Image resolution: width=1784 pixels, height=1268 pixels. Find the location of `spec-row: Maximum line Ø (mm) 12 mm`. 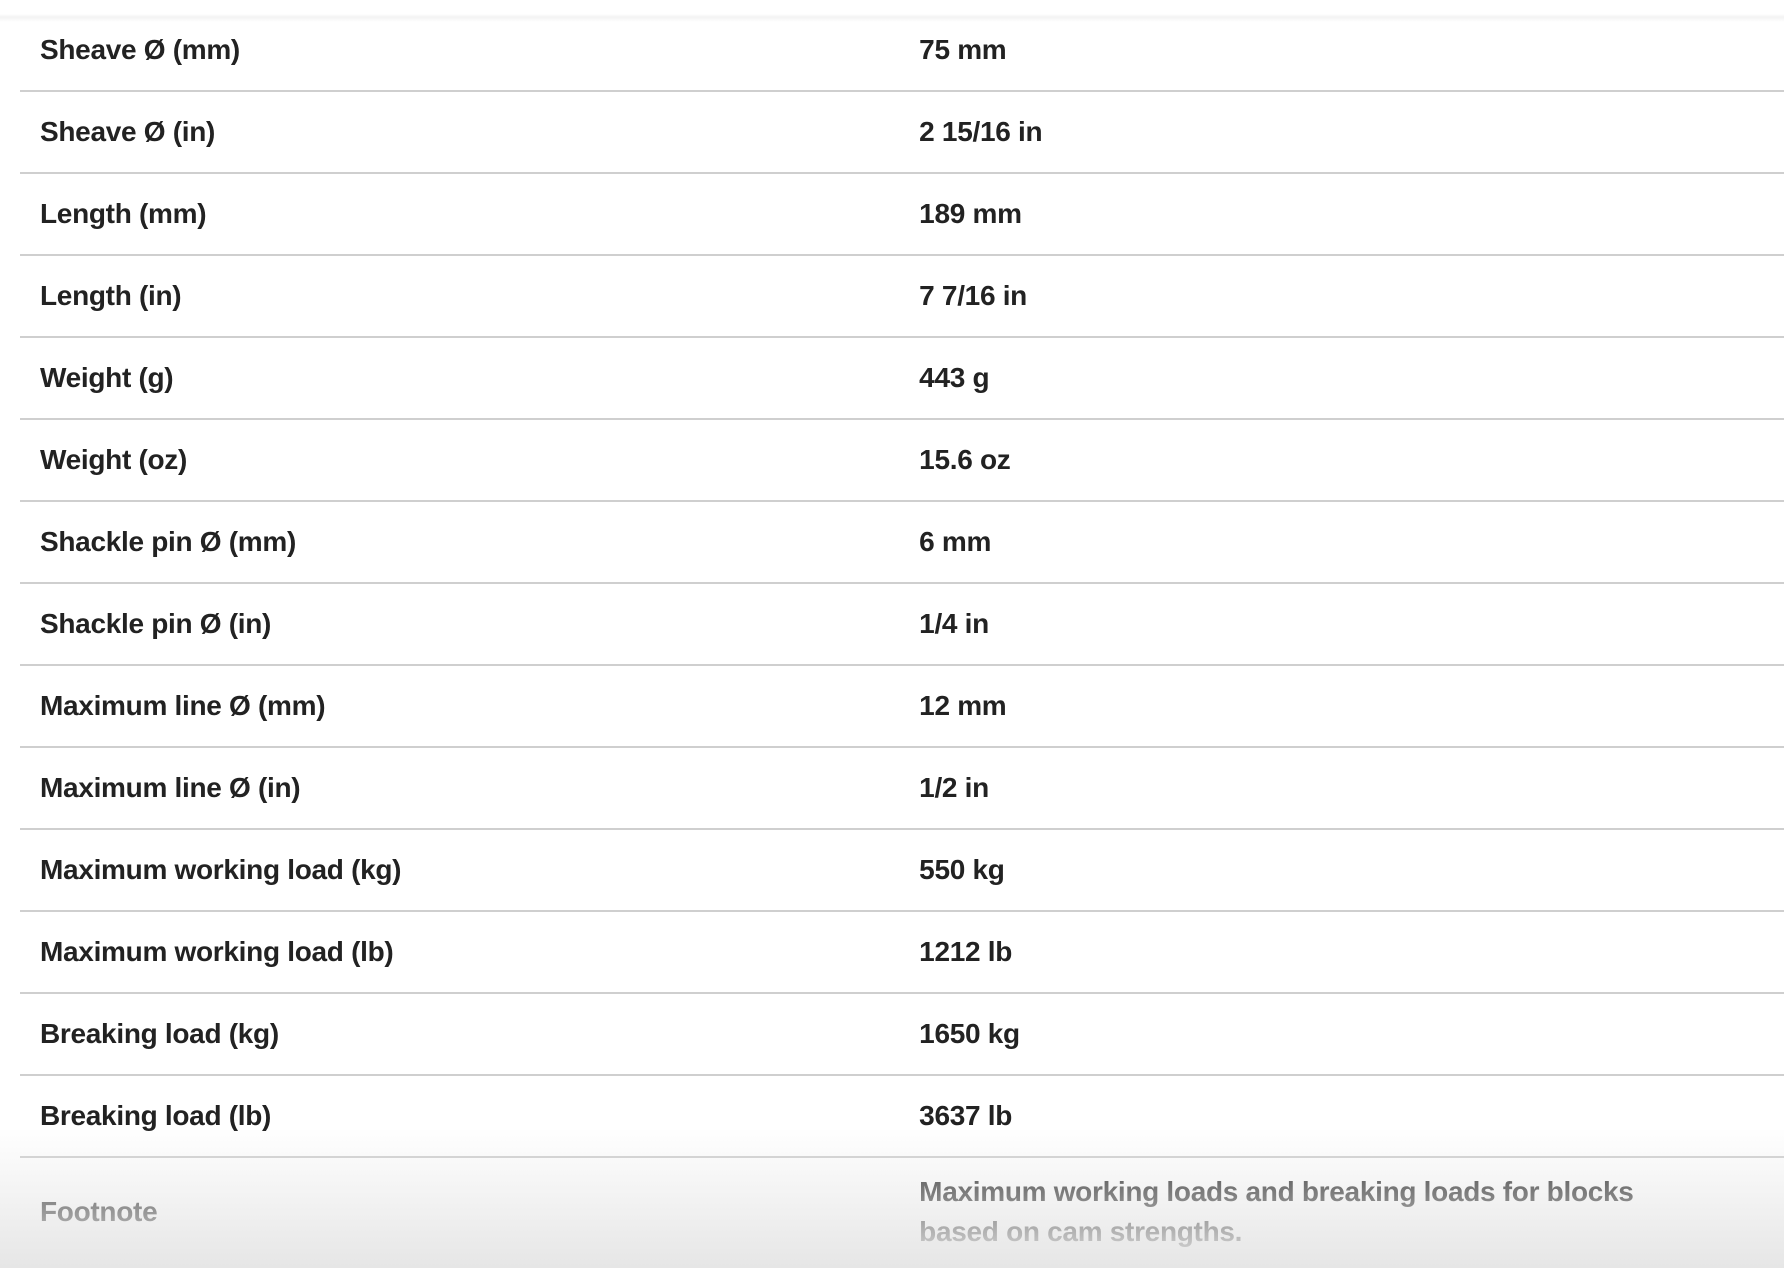

spec-row: Maximum line Ø (mm) 12 mm is located at coordinates (902, 706).